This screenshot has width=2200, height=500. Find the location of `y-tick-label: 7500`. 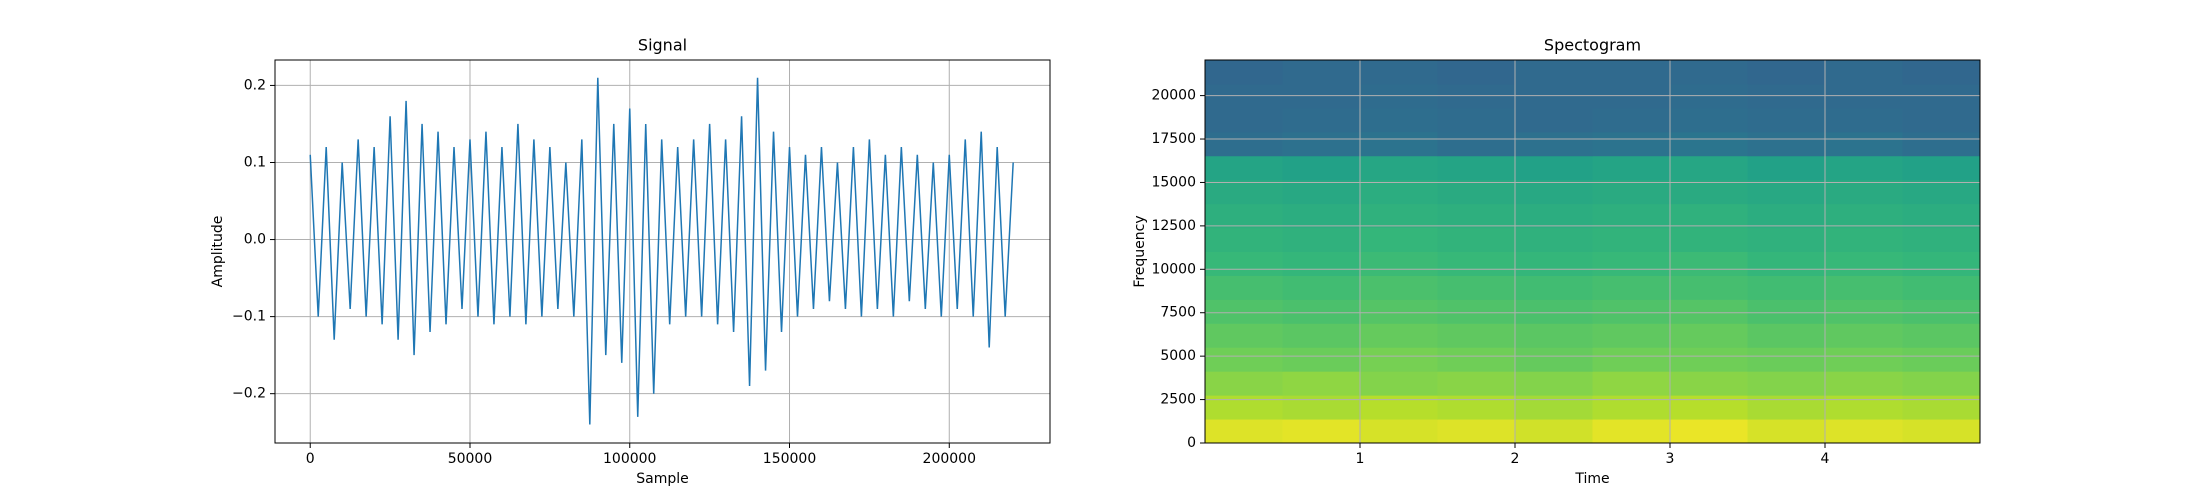

y-tick-label: 7500 is located at coordinates (1178, 313).